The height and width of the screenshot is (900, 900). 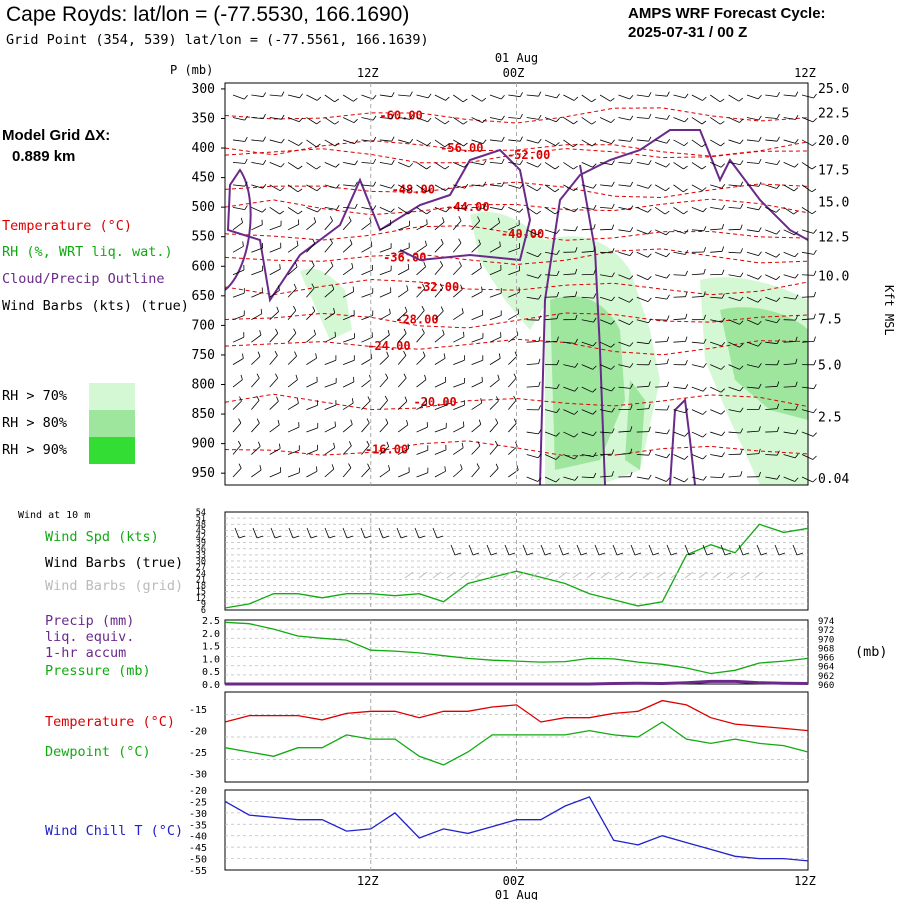 What do you see at coordinates (112, 396) in the screenshot?
I see `rh-70-swatch` at bounding box center [112, 396].